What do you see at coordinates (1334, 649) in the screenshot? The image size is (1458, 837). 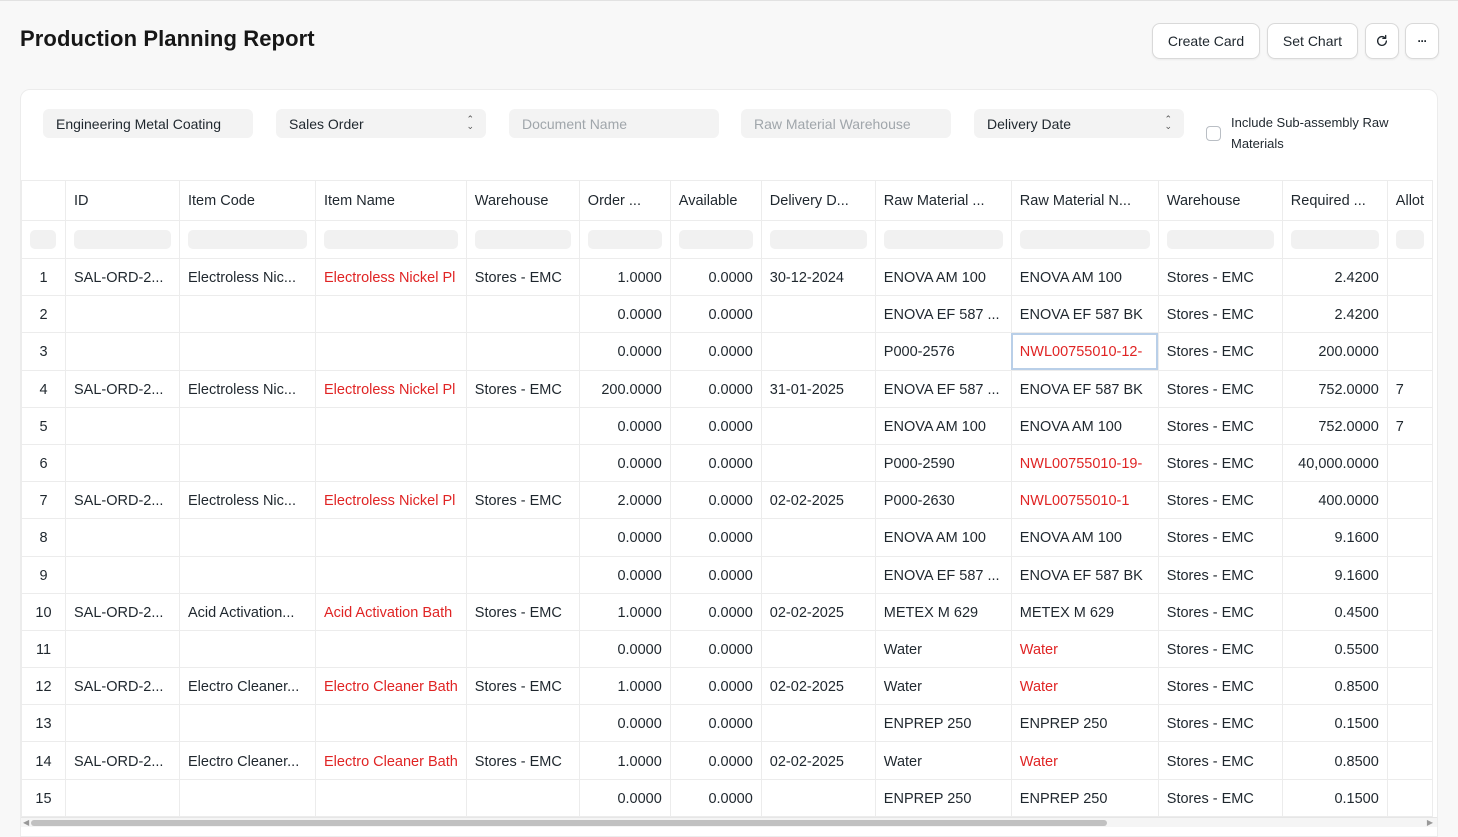 I see `cell-required: 0.5500` at bounding box center [1334, 649].